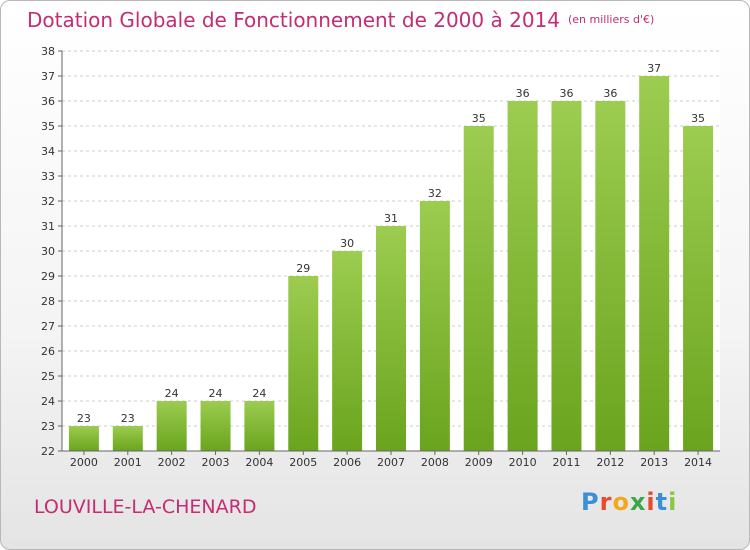 This screenshot has height=550, width=750. What do you see at coordinates (638, 502) in the screenshot?
I see `logo-letter: x` at bounding box center [638, 502].